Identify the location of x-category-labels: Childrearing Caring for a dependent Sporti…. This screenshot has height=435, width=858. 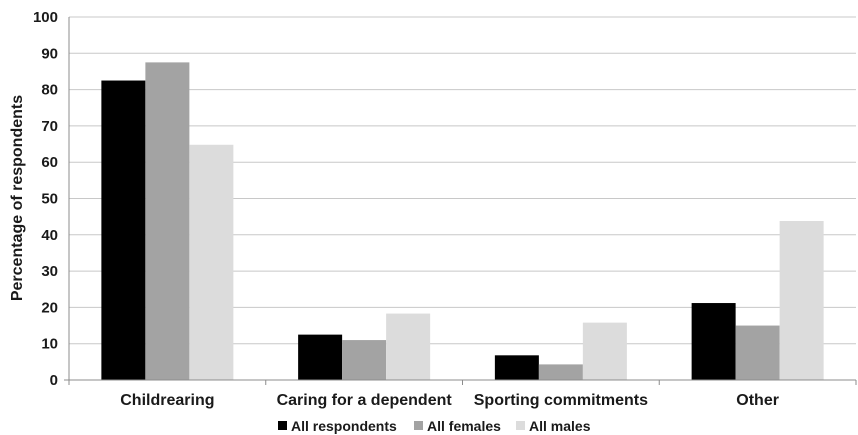
(449, 400).